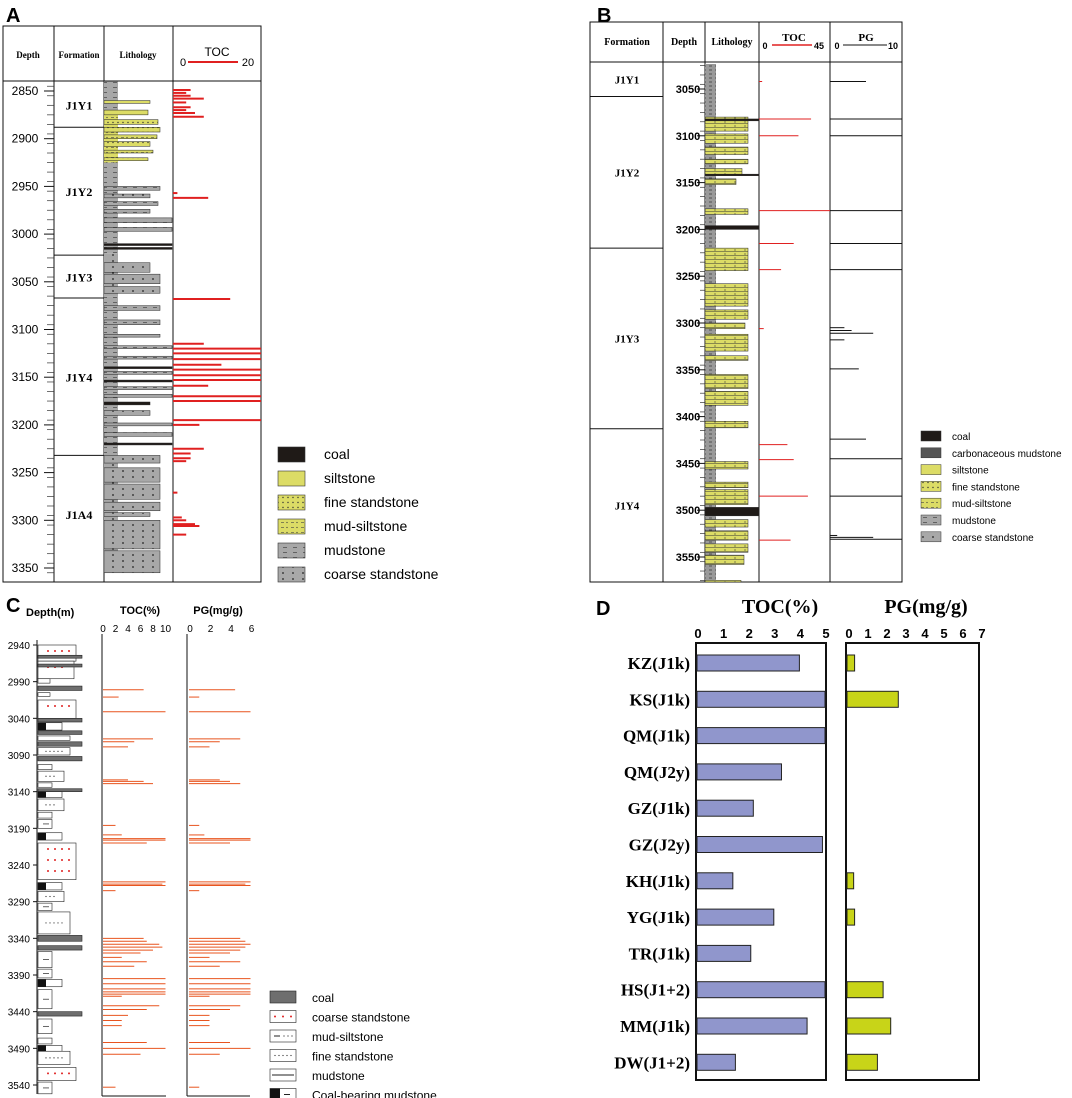 This screenshot has width=1072, height=1098. Describe the element at coordinates (688, 137) in the screenshot. I see `b-depth-tick-label: 3100` at that location.